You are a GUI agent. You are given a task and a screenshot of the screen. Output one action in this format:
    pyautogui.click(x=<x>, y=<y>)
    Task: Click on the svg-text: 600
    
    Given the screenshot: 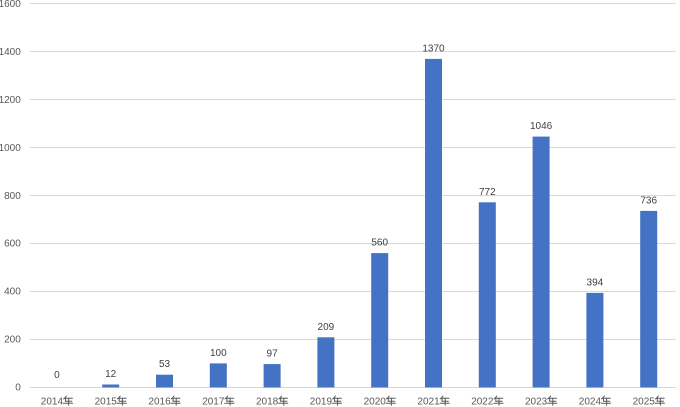 What is the action you would take?
    pyautogui.click(x=12, y=244)
    